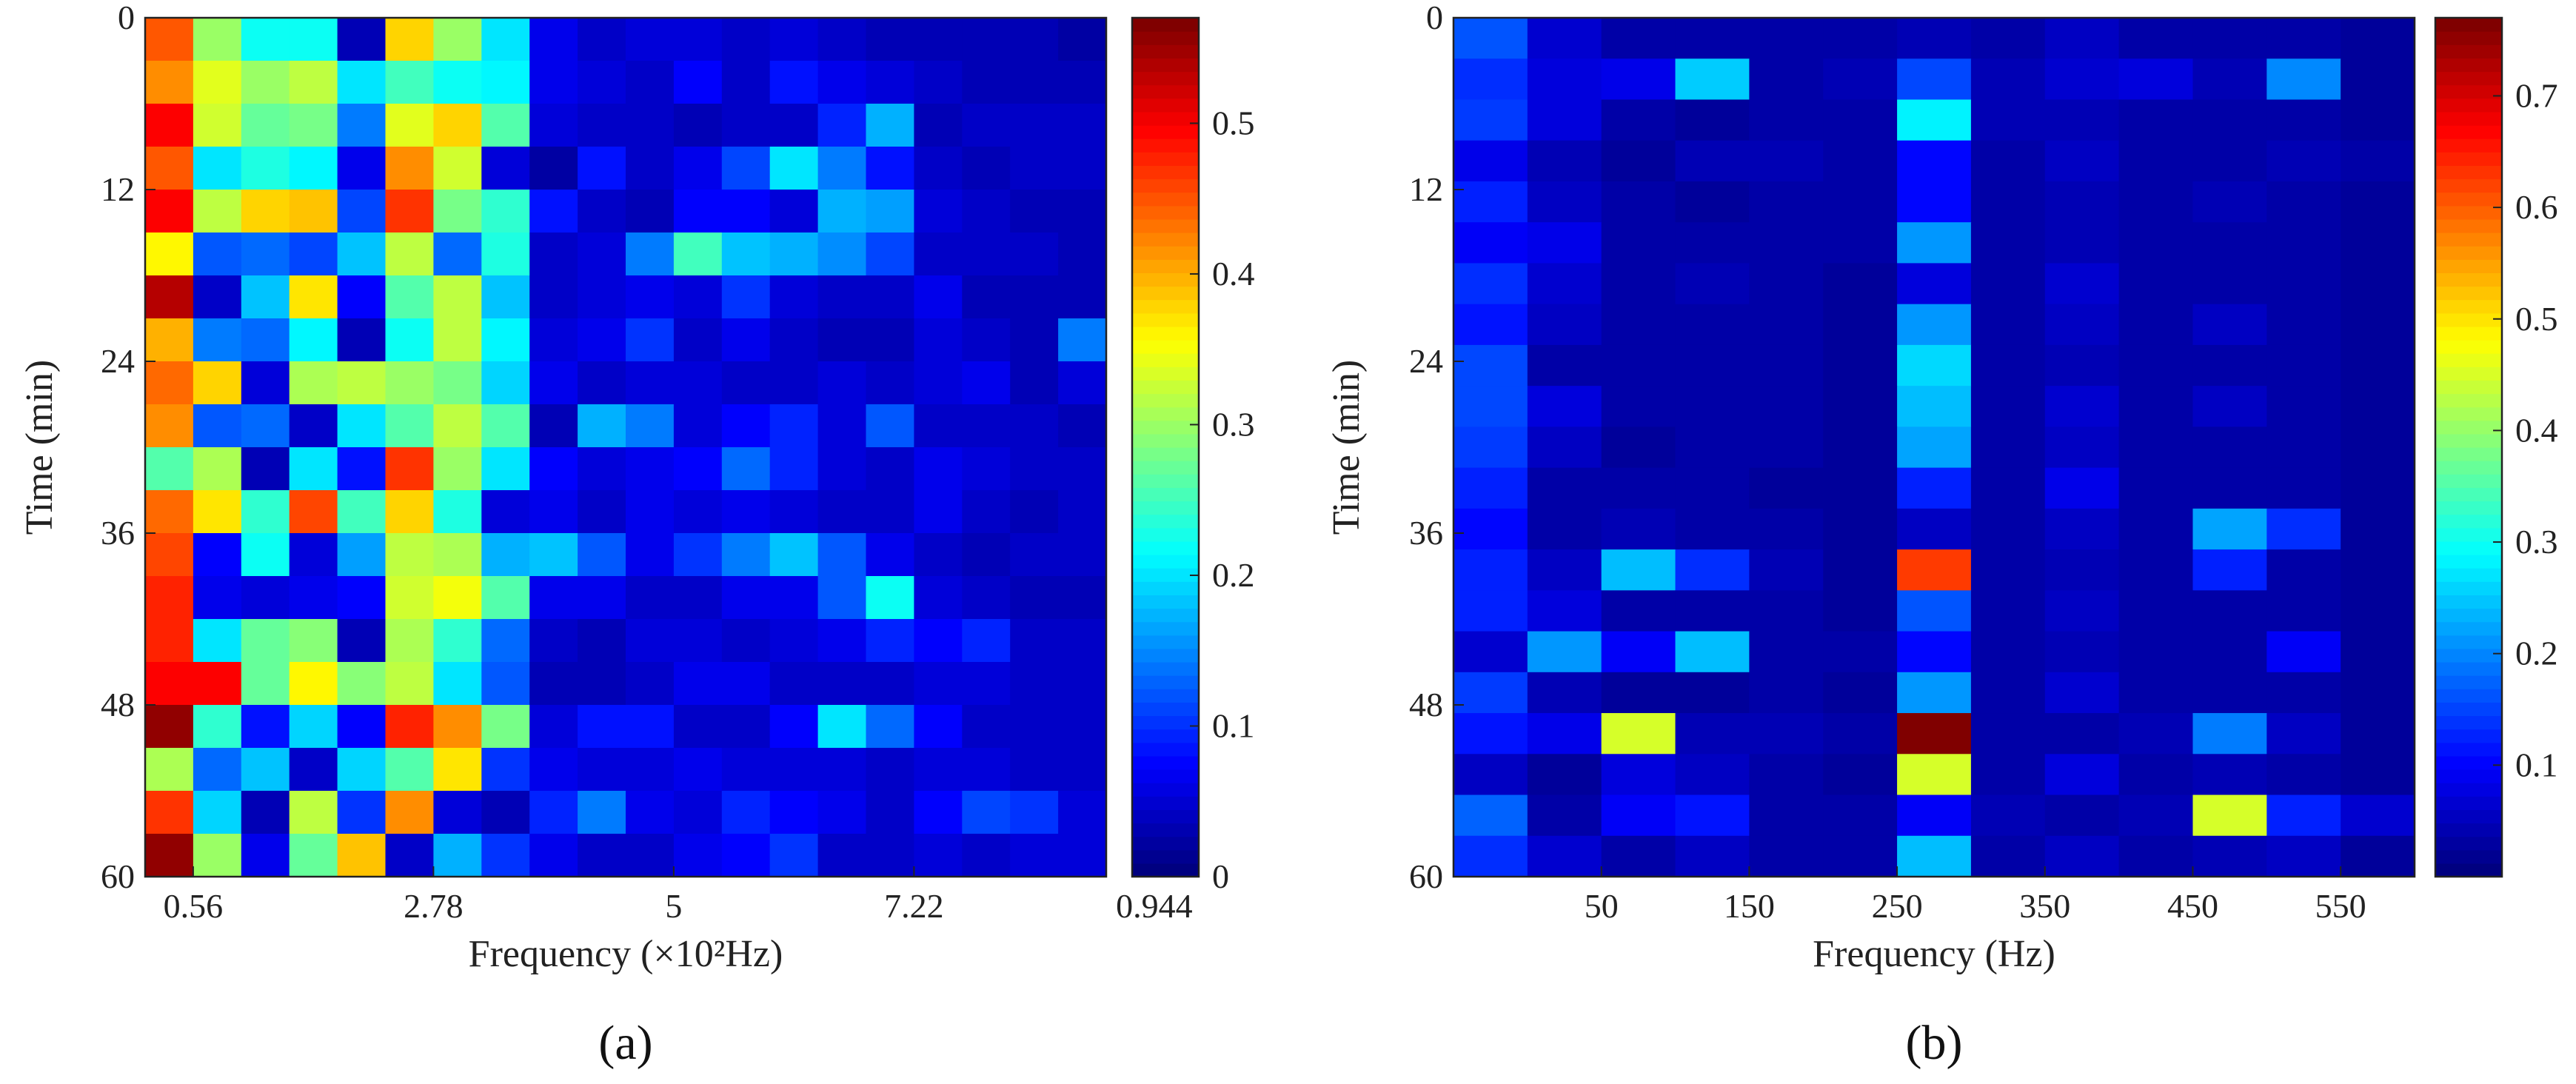  What do you see at coordinates (1154, 906) in the screenshot?
I see `x-tick-label: 0.944` at bounding box center [1154, 906].